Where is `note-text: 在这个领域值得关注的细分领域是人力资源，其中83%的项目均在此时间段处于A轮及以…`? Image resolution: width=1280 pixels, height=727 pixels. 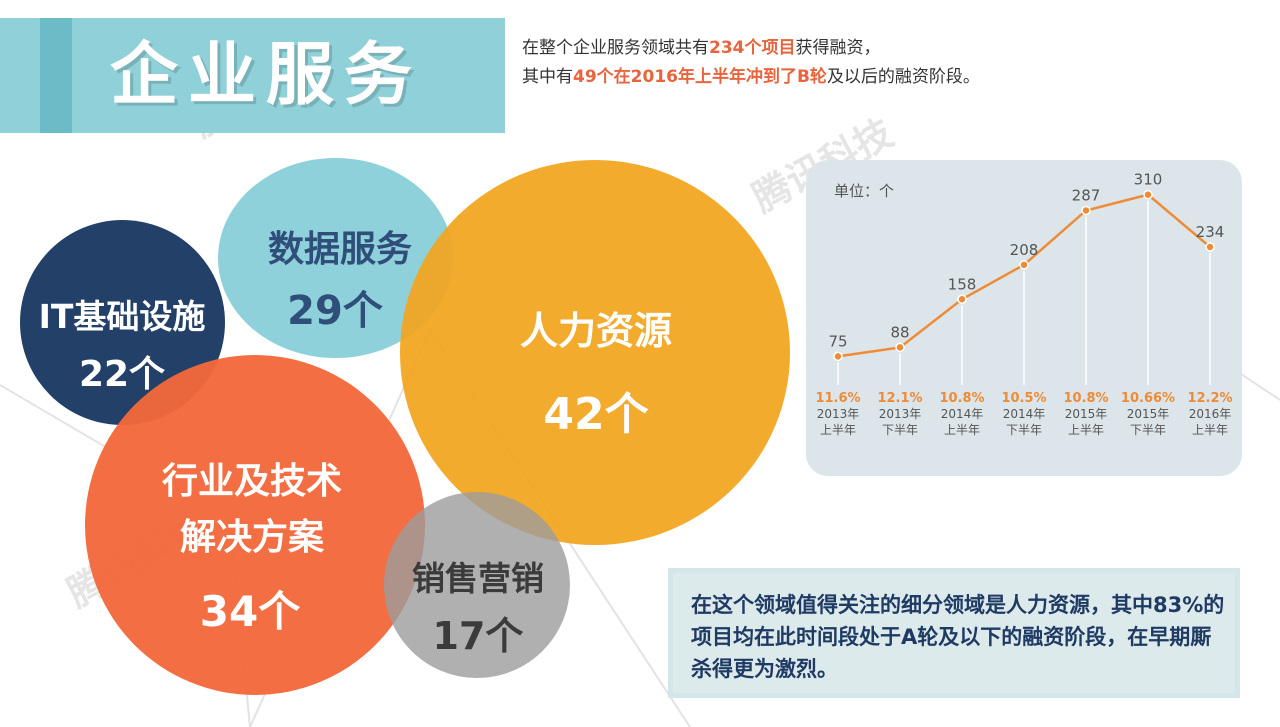 note-text: 在这个领域值得关注的细分领域是人力资源，其中83%的项目均在此时间段处于A轮及以… is located at coordinates (958, 637).